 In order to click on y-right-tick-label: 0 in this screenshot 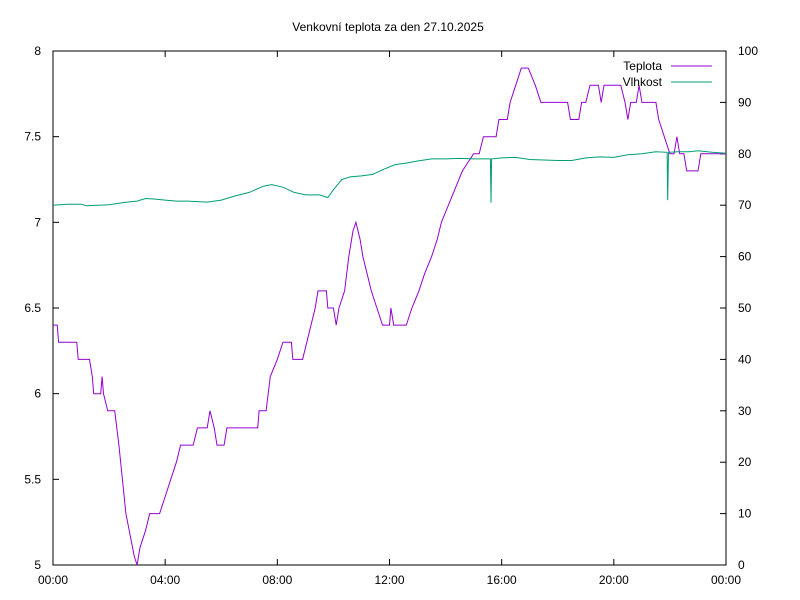, I will do `click(741, 565)`.